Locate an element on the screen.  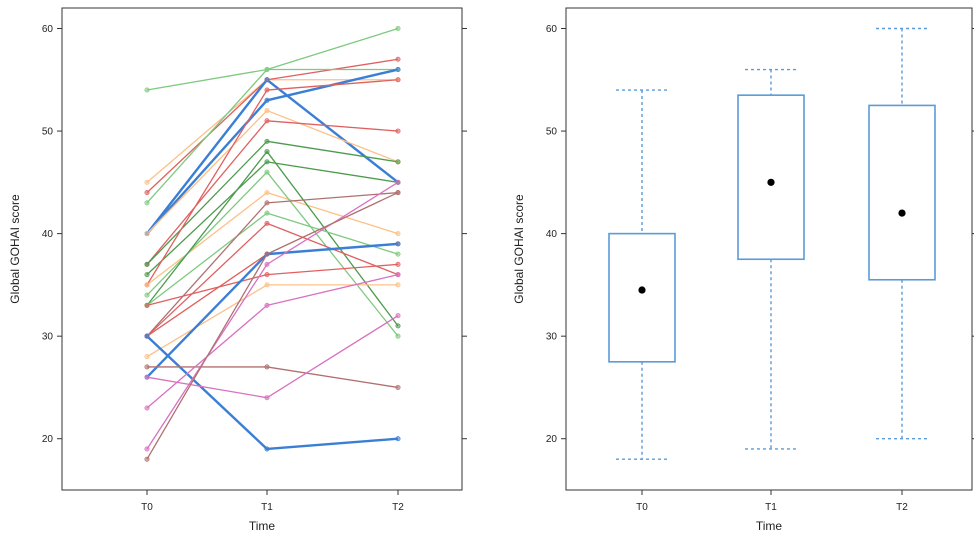
box-T2 is located at coordinates (902, 233).